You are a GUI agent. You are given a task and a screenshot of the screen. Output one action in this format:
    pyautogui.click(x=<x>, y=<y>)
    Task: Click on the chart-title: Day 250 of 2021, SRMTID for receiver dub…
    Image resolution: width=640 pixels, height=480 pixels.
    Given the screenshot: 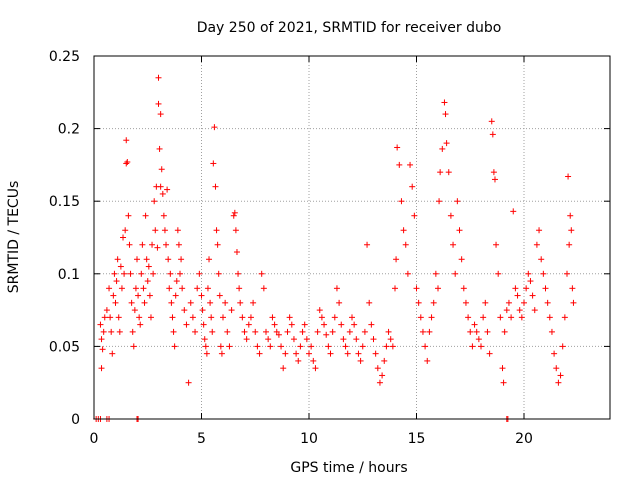 What is the action you would take?
    pyautogui.click(x=349, y=28)
    